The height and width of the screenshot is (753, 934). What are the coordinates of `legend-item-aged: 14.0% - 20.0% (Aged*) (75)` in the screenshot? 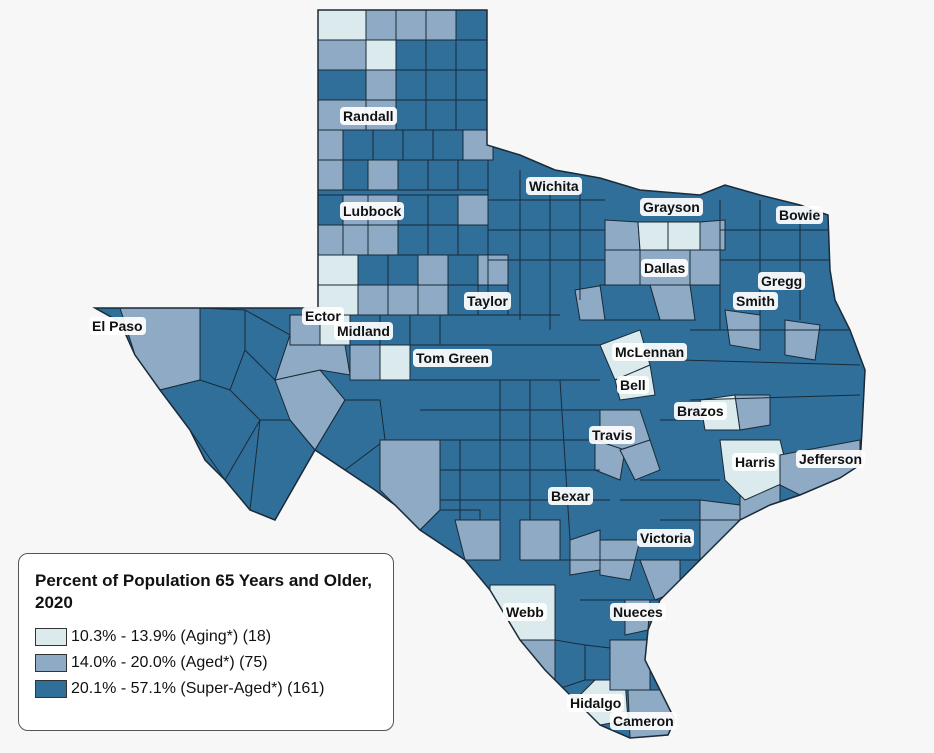 It's located at (206, 663).